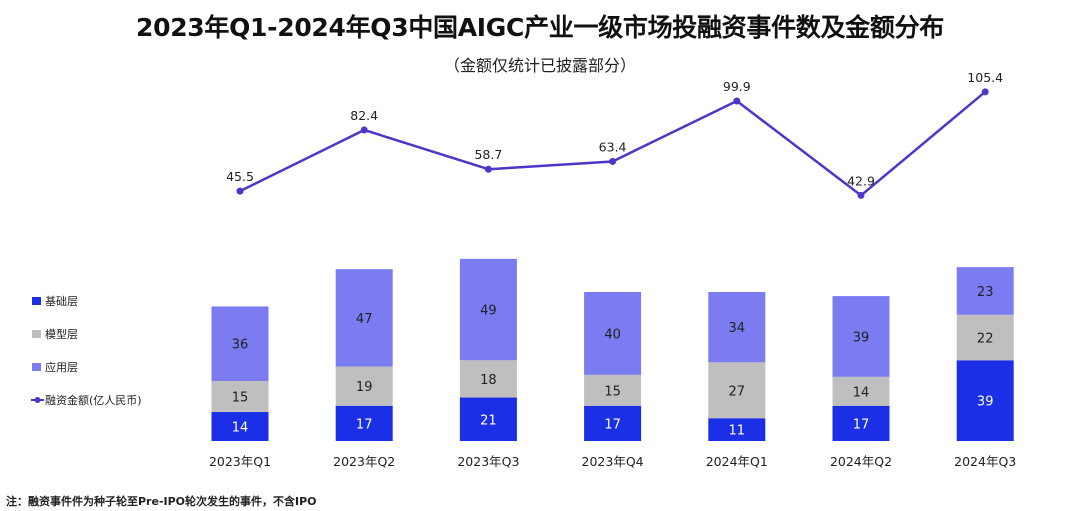  Describe the element at coordinates (737, 461) in the screenshot. I see `x-tick-label: 2024年Q1` at that location.